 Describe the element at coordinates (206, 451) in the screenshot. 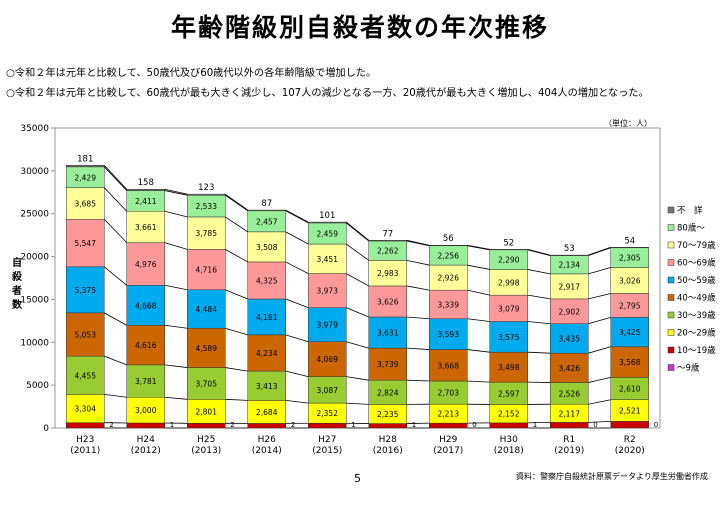

I see `x-tick-label: (2013)` at that location.